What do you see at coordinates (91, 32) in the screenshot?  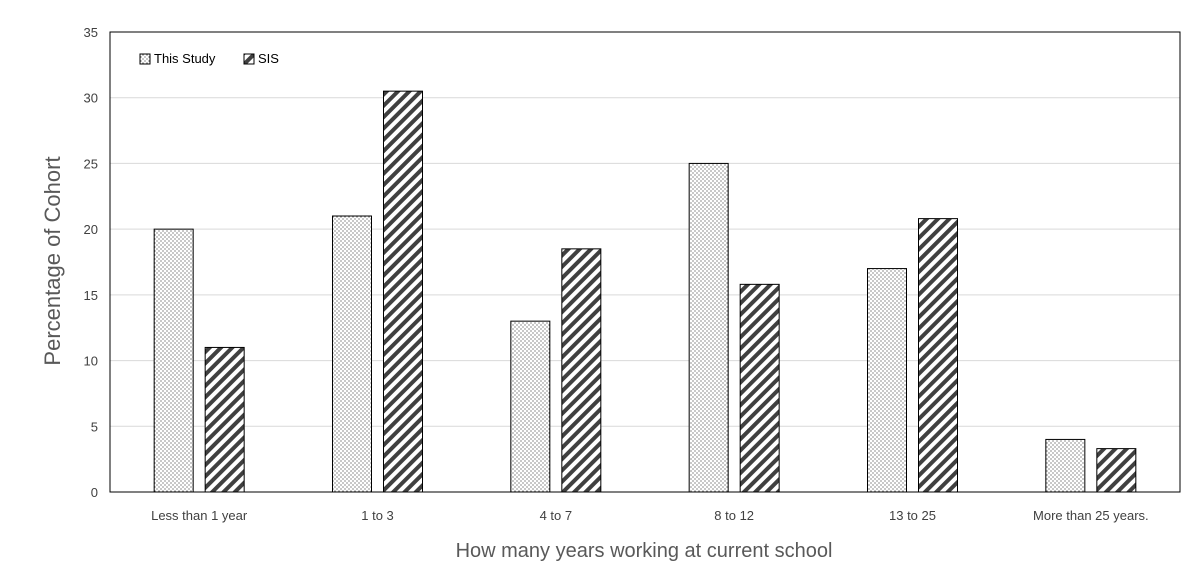 I see `y-tick-label: 35` at bounding box center [91, 32].